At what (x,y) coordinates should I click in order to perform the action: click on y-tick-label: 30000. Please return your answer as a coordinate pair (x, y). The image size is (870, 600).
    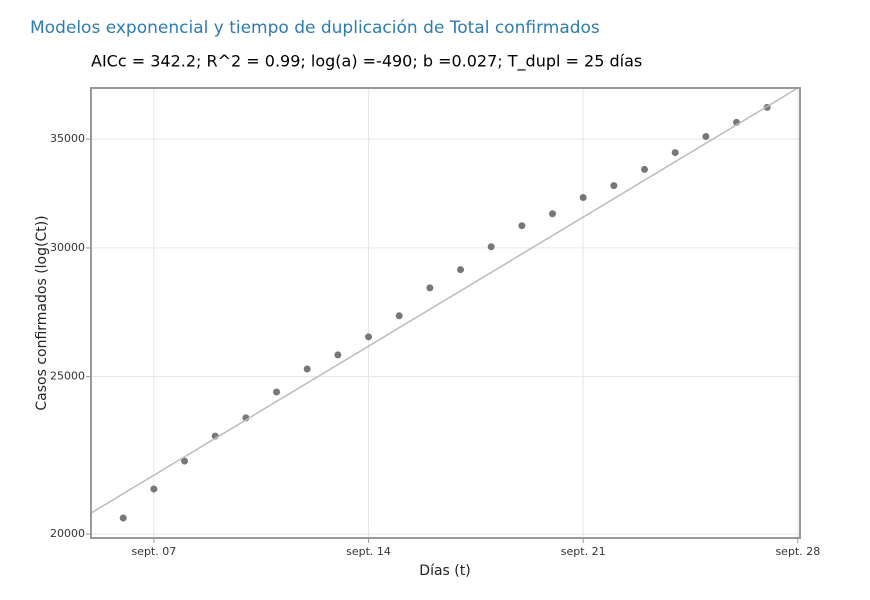
    Looking at the image, I should click on (67, 247).